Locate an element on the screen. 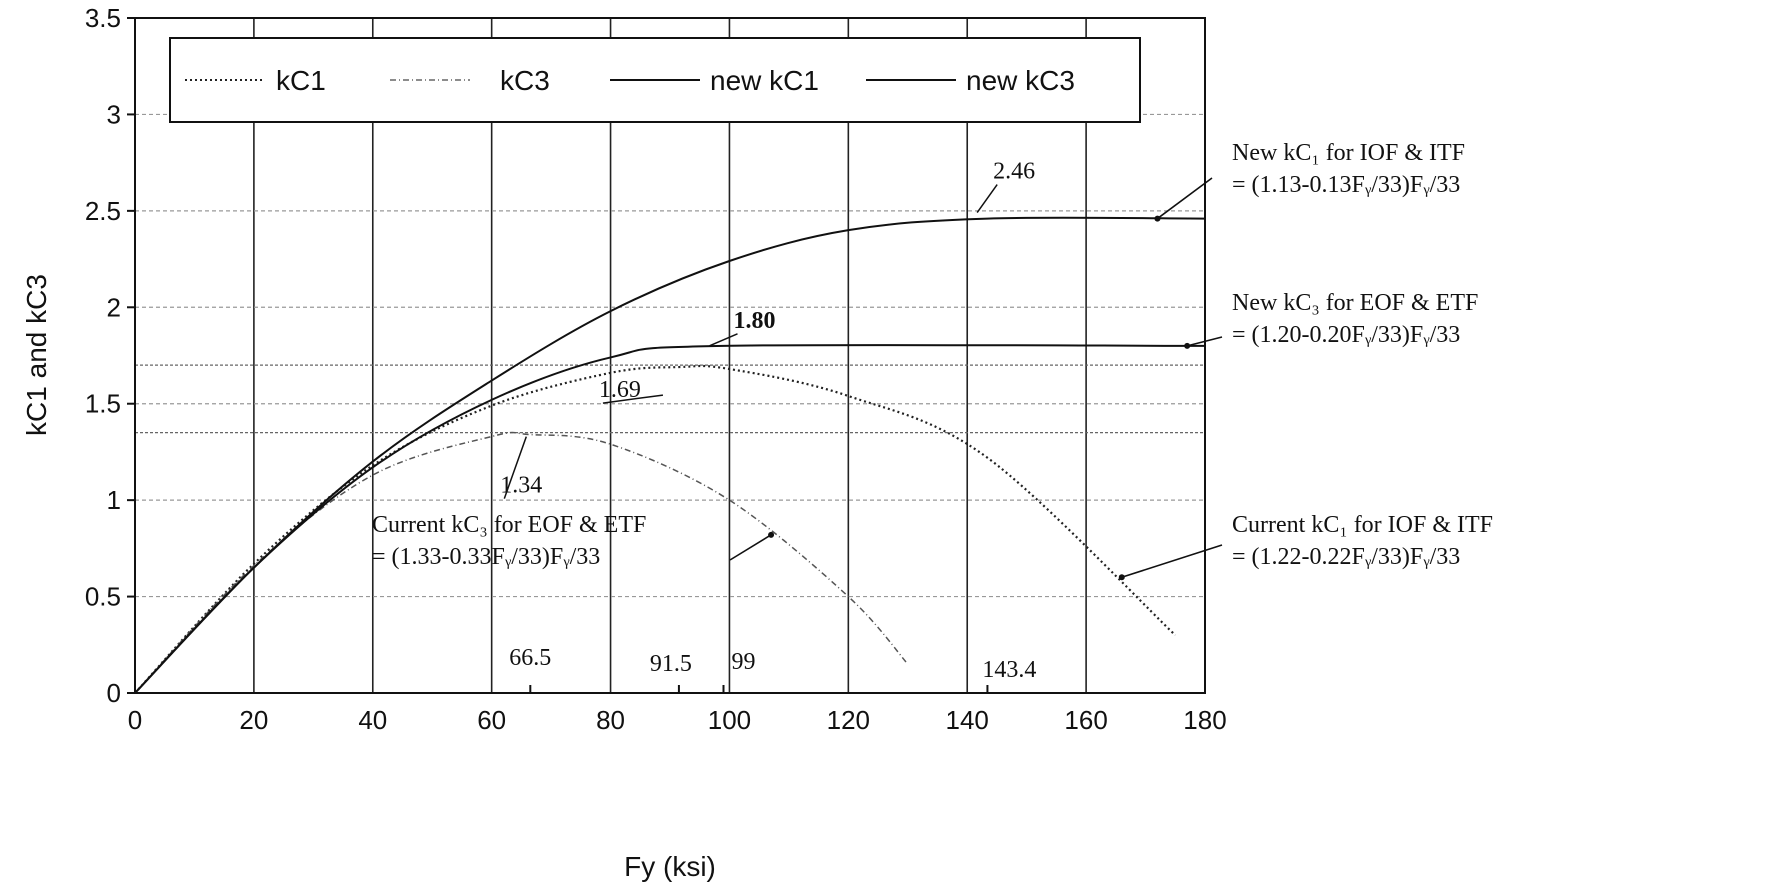  legend-label-kc3: kC3 is located at coordinates (525, 80).